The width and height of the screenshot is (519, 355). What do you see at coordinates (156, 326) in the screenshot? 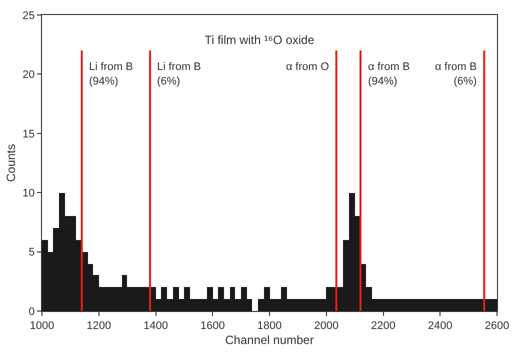
I see `x-tick-label: 1400` at bounding box center [156, 326].